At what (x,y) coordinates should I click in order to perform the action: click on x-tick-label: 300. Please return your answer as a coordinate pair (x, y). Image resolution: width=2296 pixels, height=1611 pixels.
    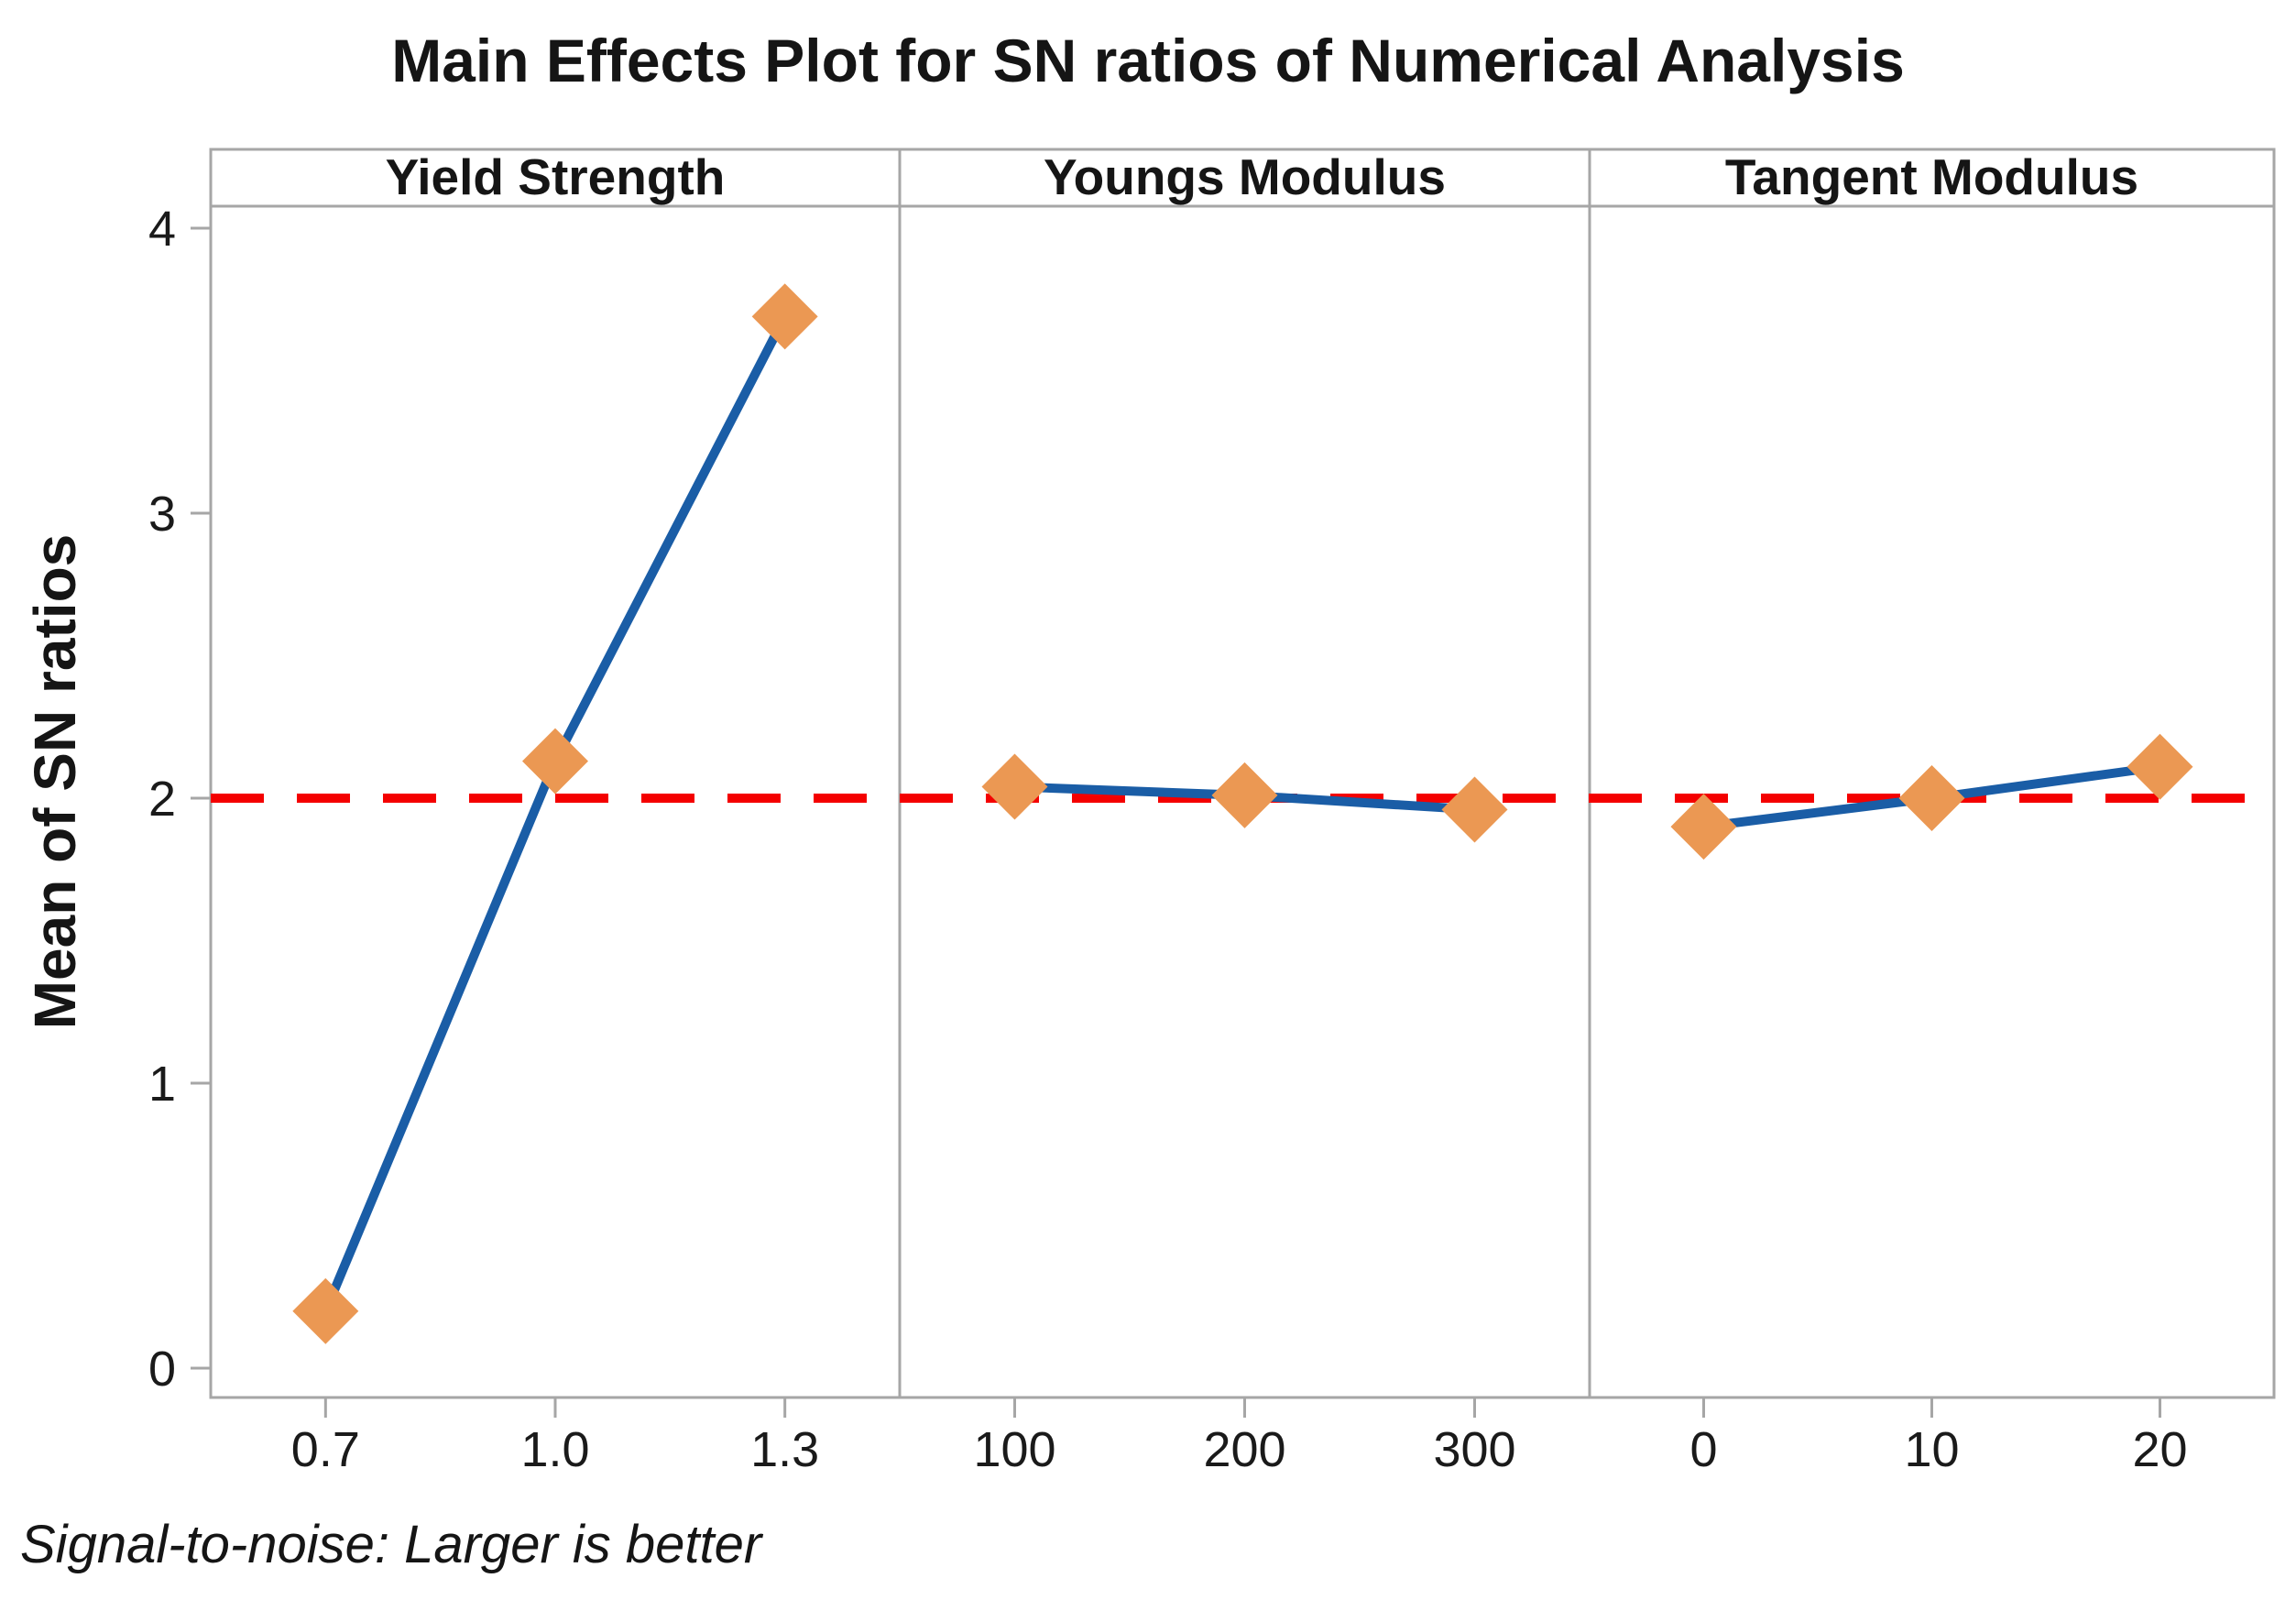
    Looking at the image, I should click on (1474, 1450).